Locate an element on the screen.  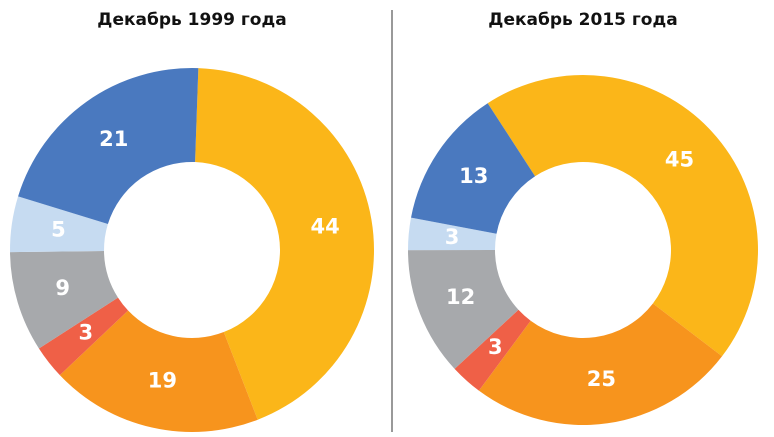
data-label: 45 is located at coordinates (679, 160).